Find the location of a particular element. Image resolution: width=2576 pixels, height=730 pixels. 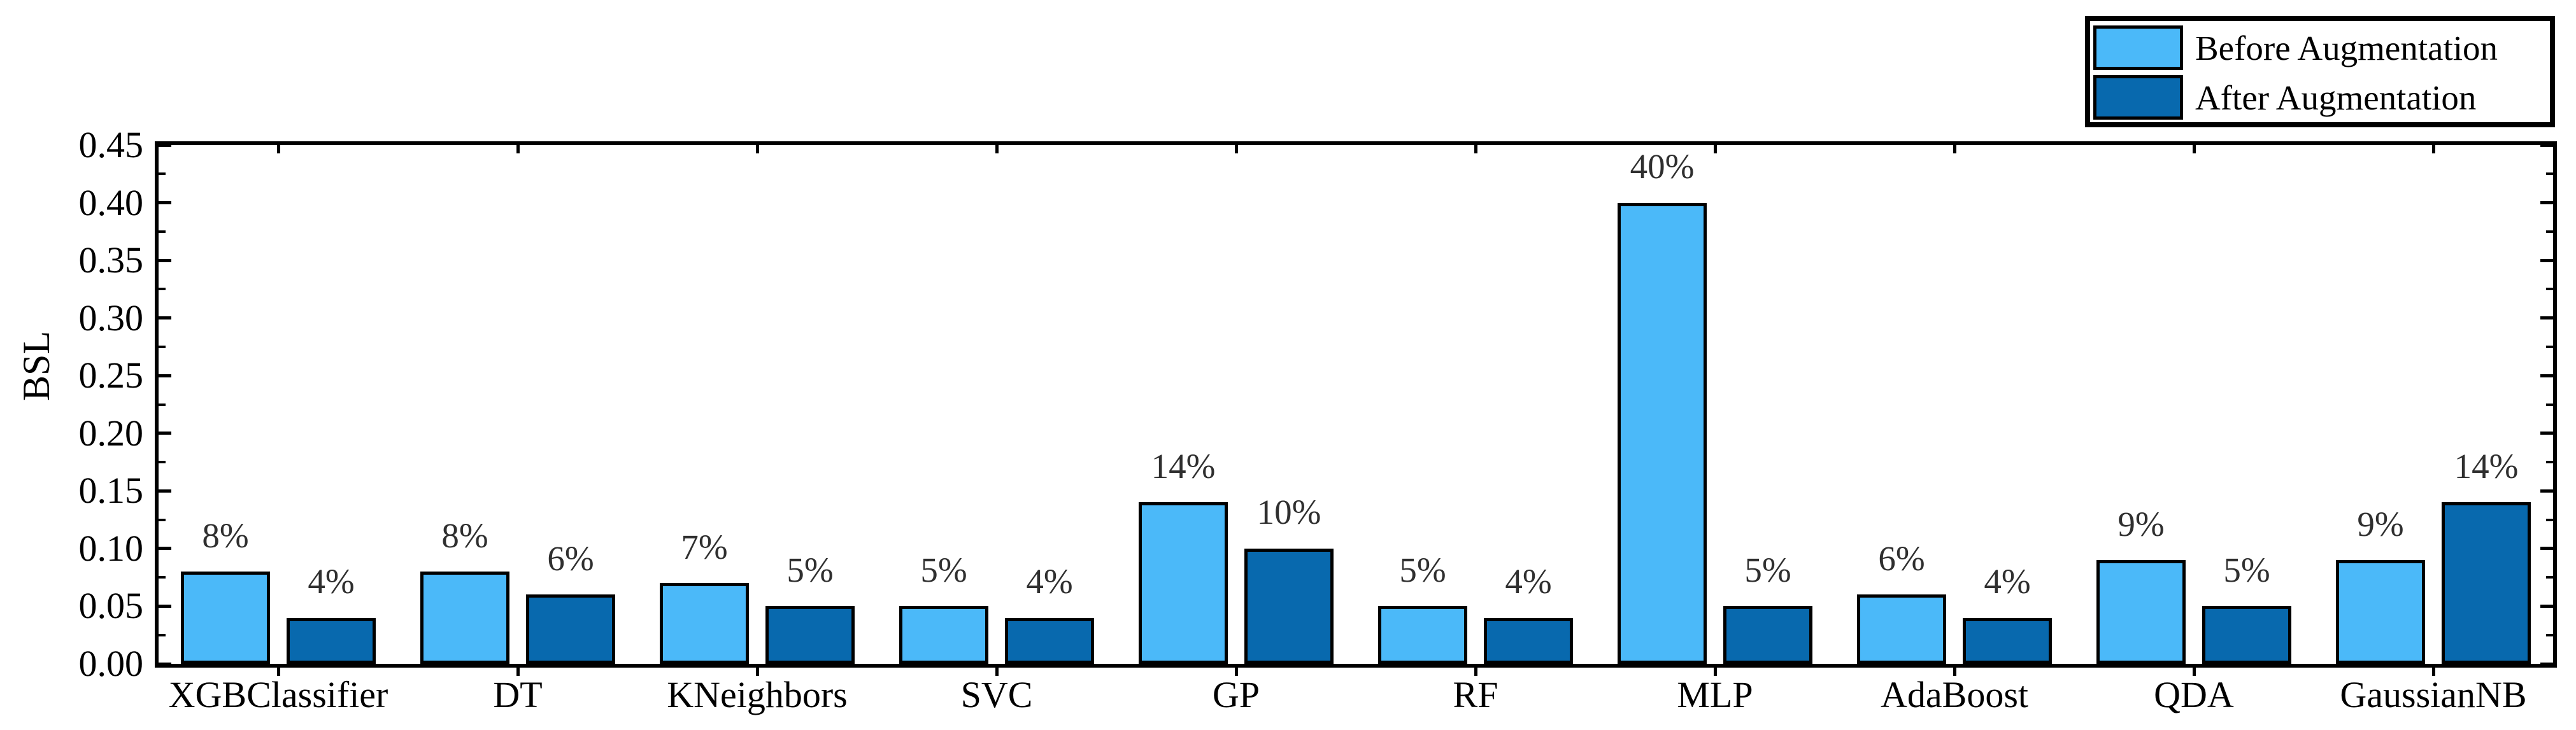

legend-label-after-augmentation: After Augmentation is located at coordinates (2336, 97).